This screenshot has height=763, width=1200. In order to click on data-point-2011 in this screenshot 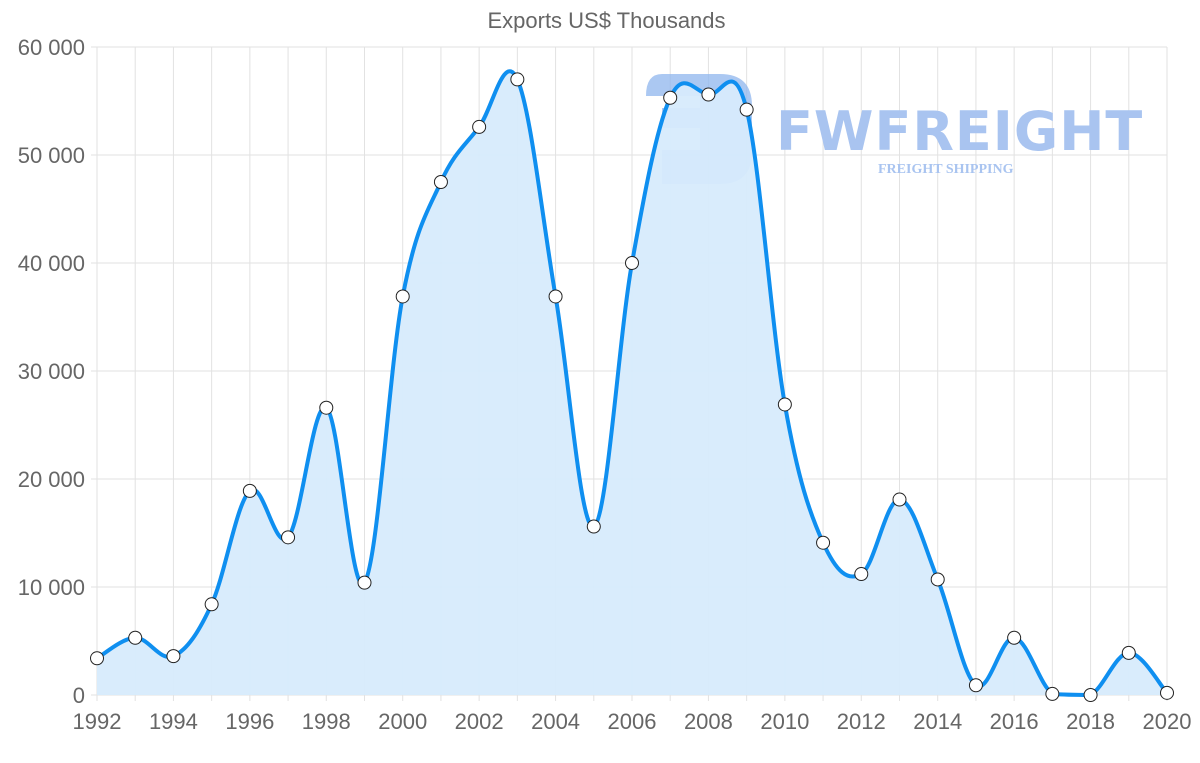, I will do `click(823, 542)`.